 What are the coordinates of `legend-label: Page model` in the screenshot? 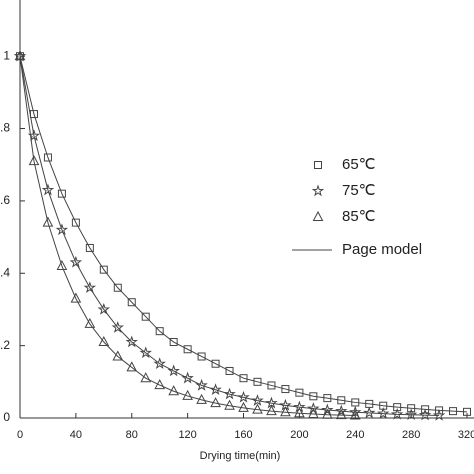 It's located at (382, 249).